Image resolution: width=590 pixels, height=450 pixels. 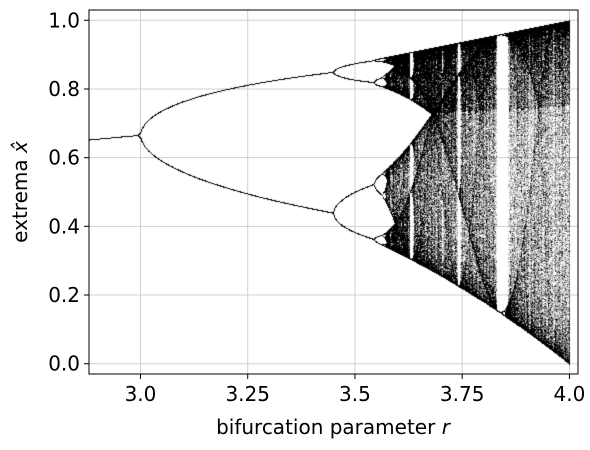 I want to click on y-tick-label: 0.0, so click(x=64, y=364).